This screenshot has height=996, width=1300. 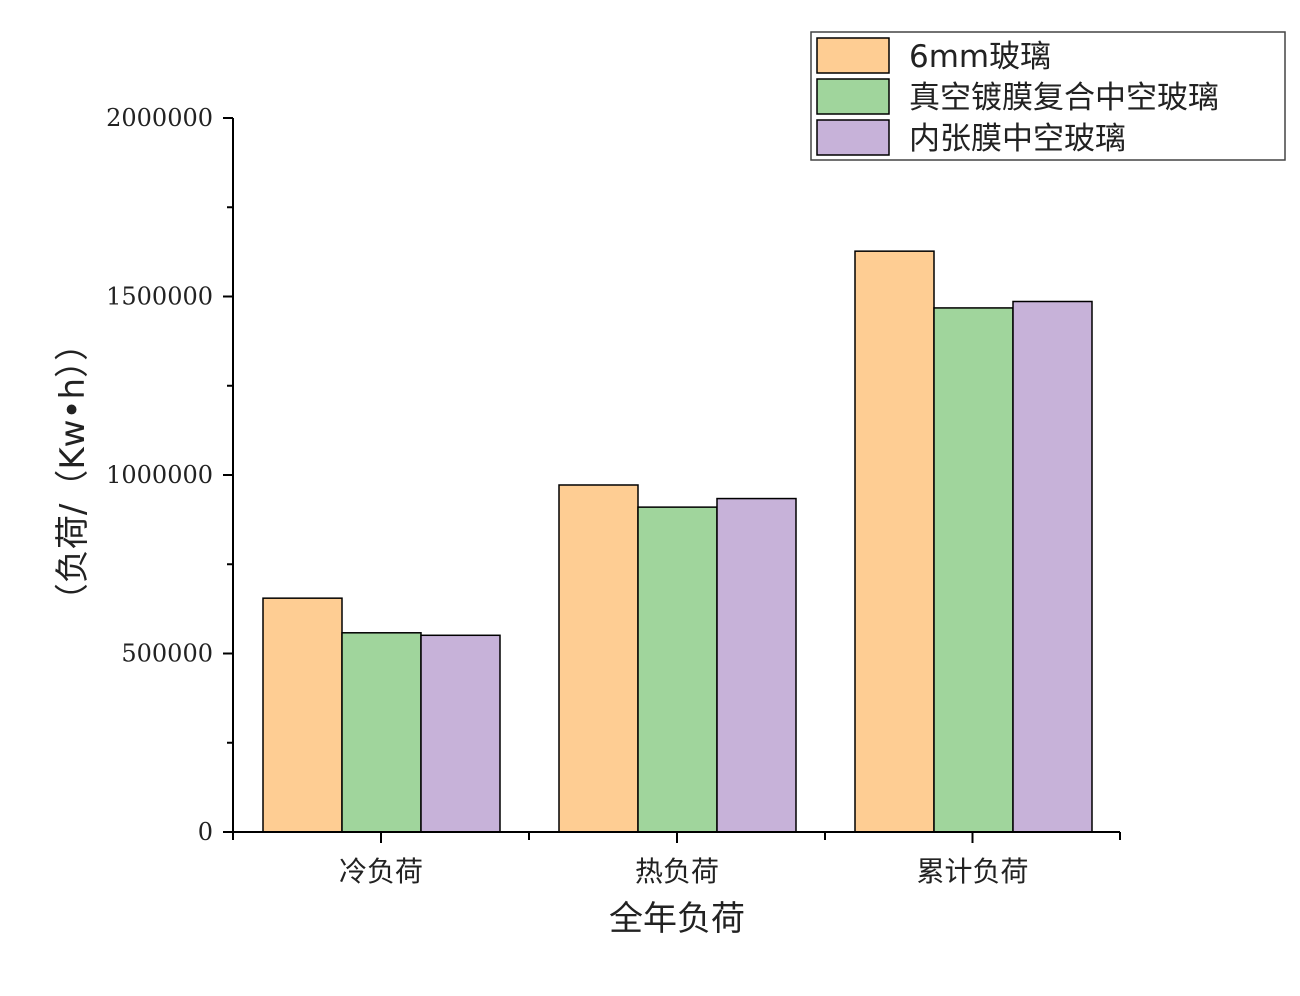 What do you see at coordinates (677, 919) in the screenshot?
I see `x-axis-title: 全年负荷` at bounding box center [677, 919].